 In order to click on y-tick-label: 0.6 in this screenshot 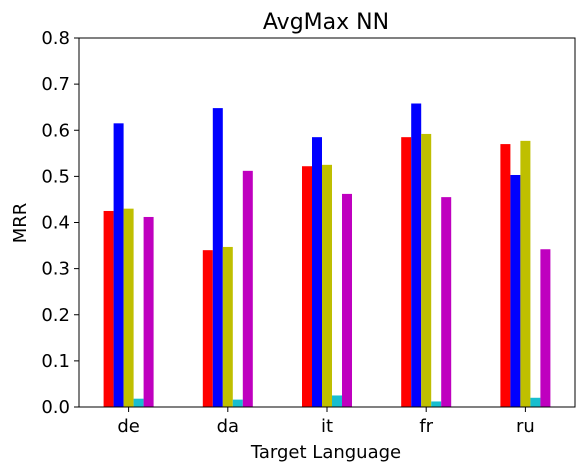, I will do `click(55, 130)`.